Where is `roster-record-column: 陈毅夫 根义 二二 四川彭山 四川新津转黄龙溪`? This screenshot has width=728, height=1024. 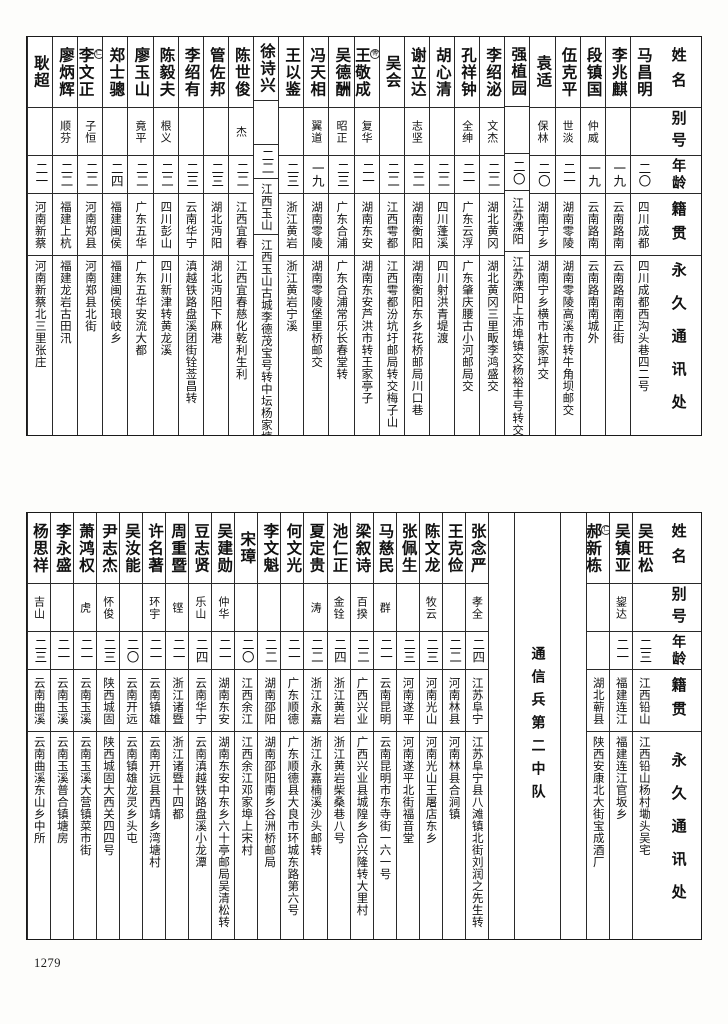 roster-record-column: 陈毅夫 根义 二二 四川彭山 四川新津转黄龙溪 is located at coordinates (165, 236).